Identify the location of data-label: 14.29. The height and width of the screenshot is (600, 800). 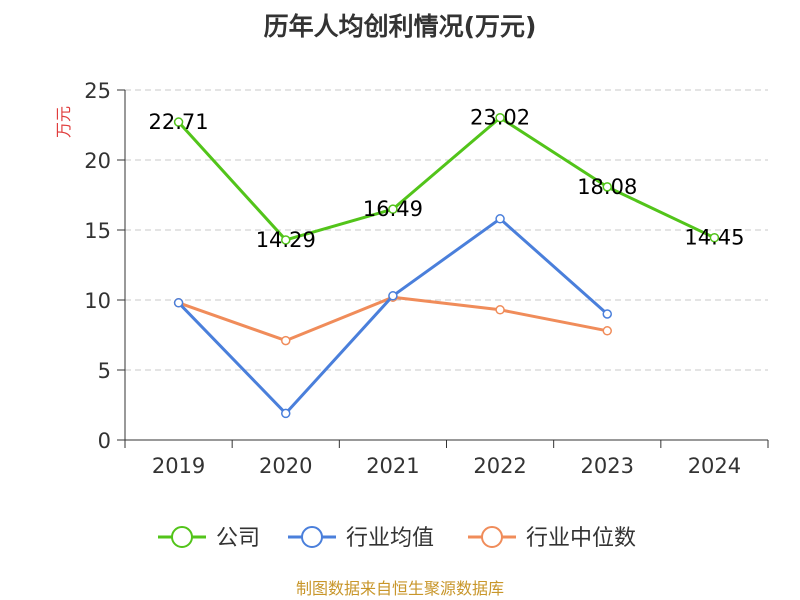
(286, 240).